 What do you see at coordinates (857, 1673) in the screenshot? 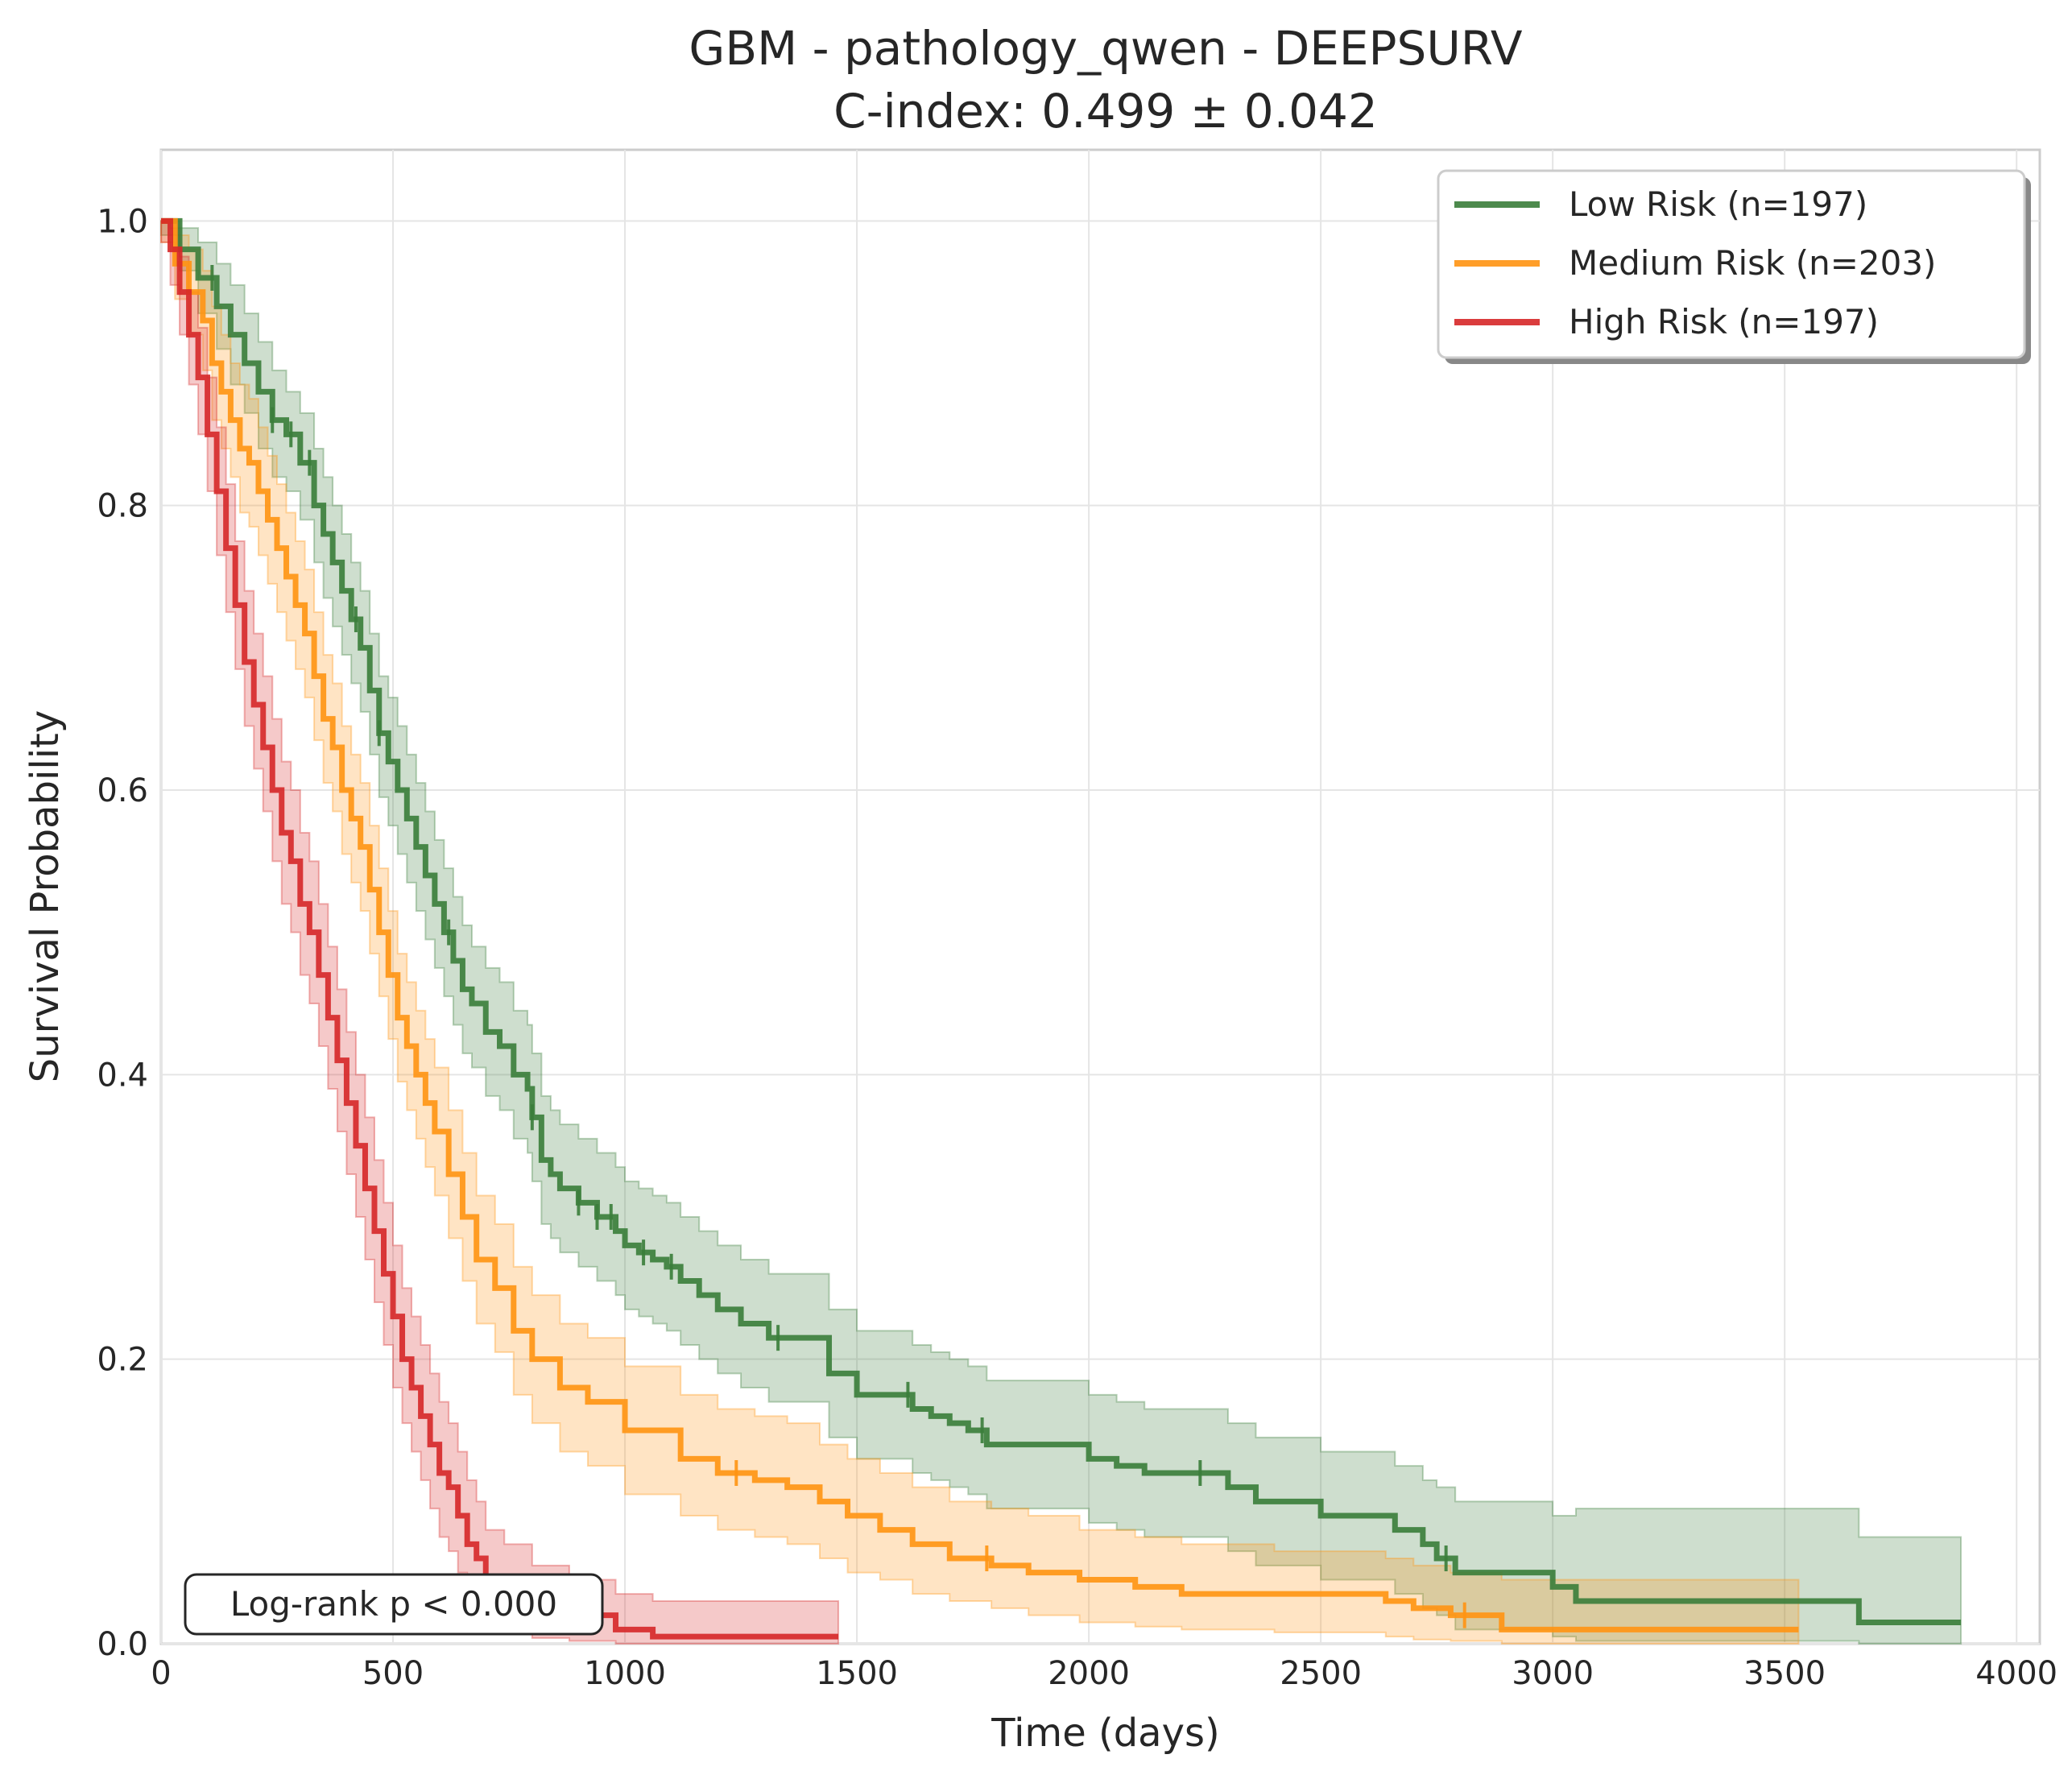
I see `x-tick-label: 1500` at bounding box center [857, 1673].